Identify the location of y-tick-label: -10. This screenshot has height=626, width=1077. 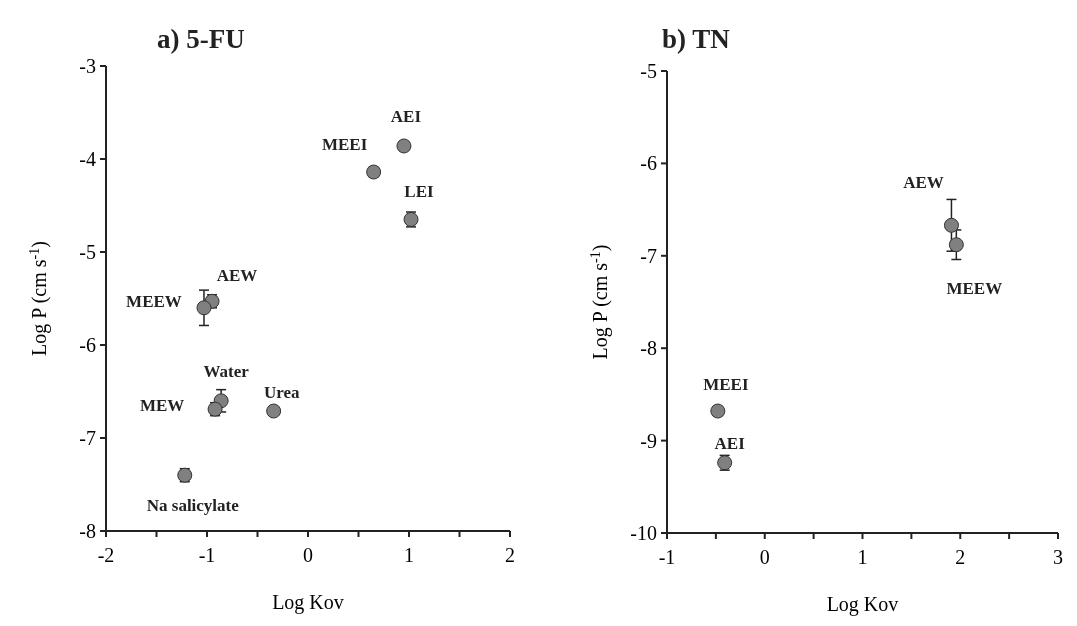
(643, 533).